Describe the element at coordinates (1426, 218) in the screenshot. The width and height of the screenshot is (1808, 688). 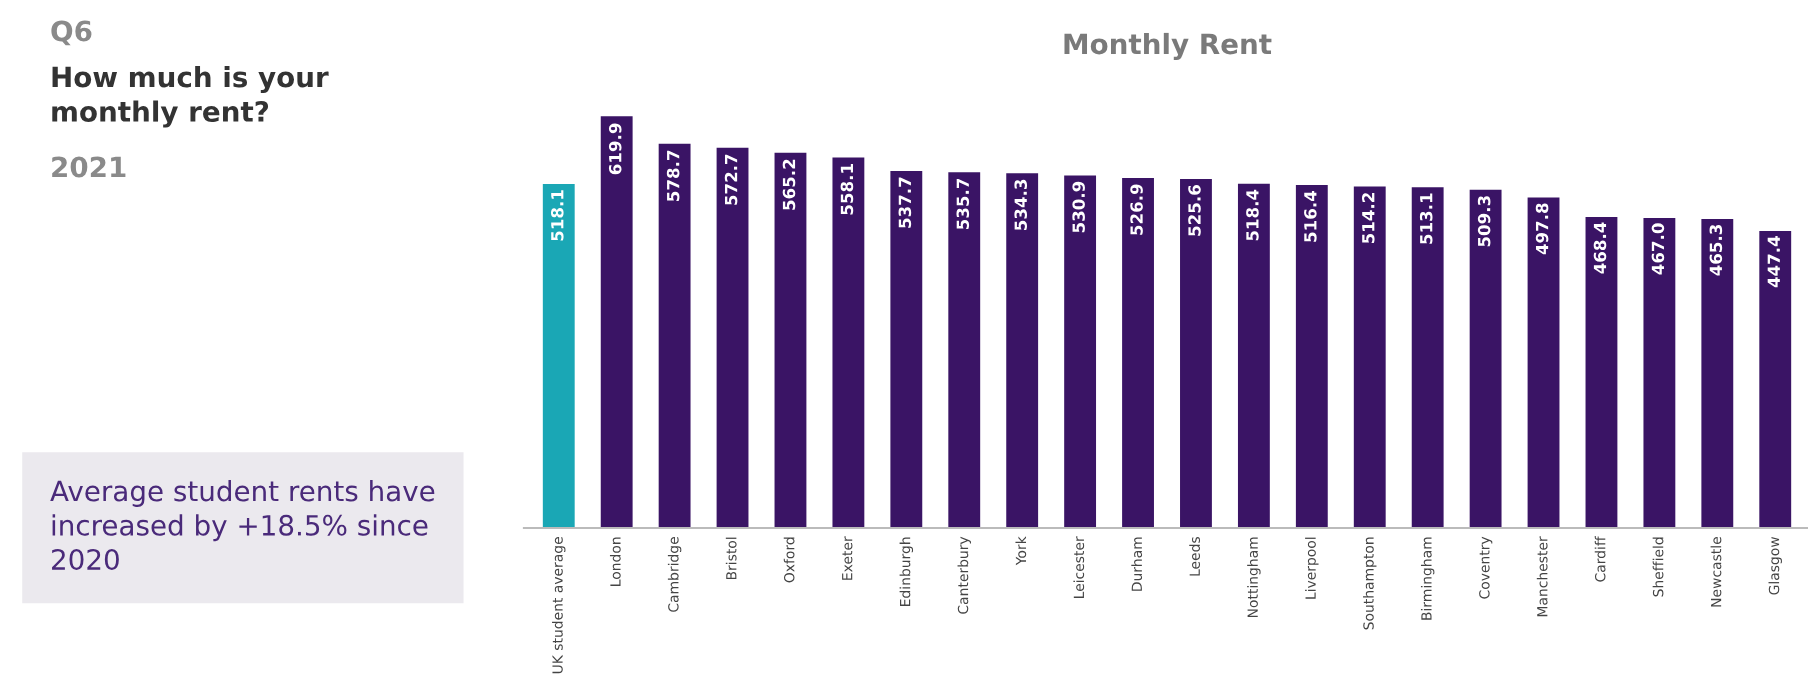
I see `data-label: 513.1` at that location.